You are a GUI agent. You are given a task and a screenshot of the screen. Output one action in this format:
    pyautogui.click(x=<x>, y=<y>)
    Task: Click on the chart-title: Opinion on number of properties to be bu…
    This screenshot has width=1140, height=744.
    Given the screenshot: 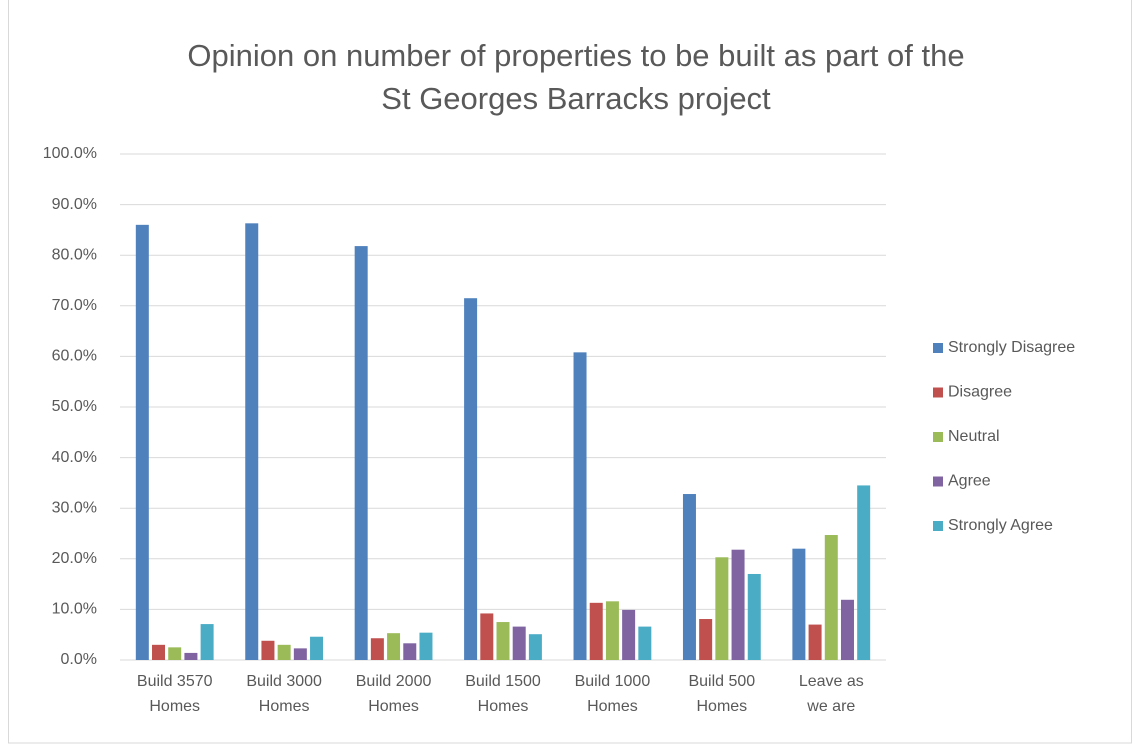 What is the action you would take?
    pyautogui.click(x=575, y=55)
    